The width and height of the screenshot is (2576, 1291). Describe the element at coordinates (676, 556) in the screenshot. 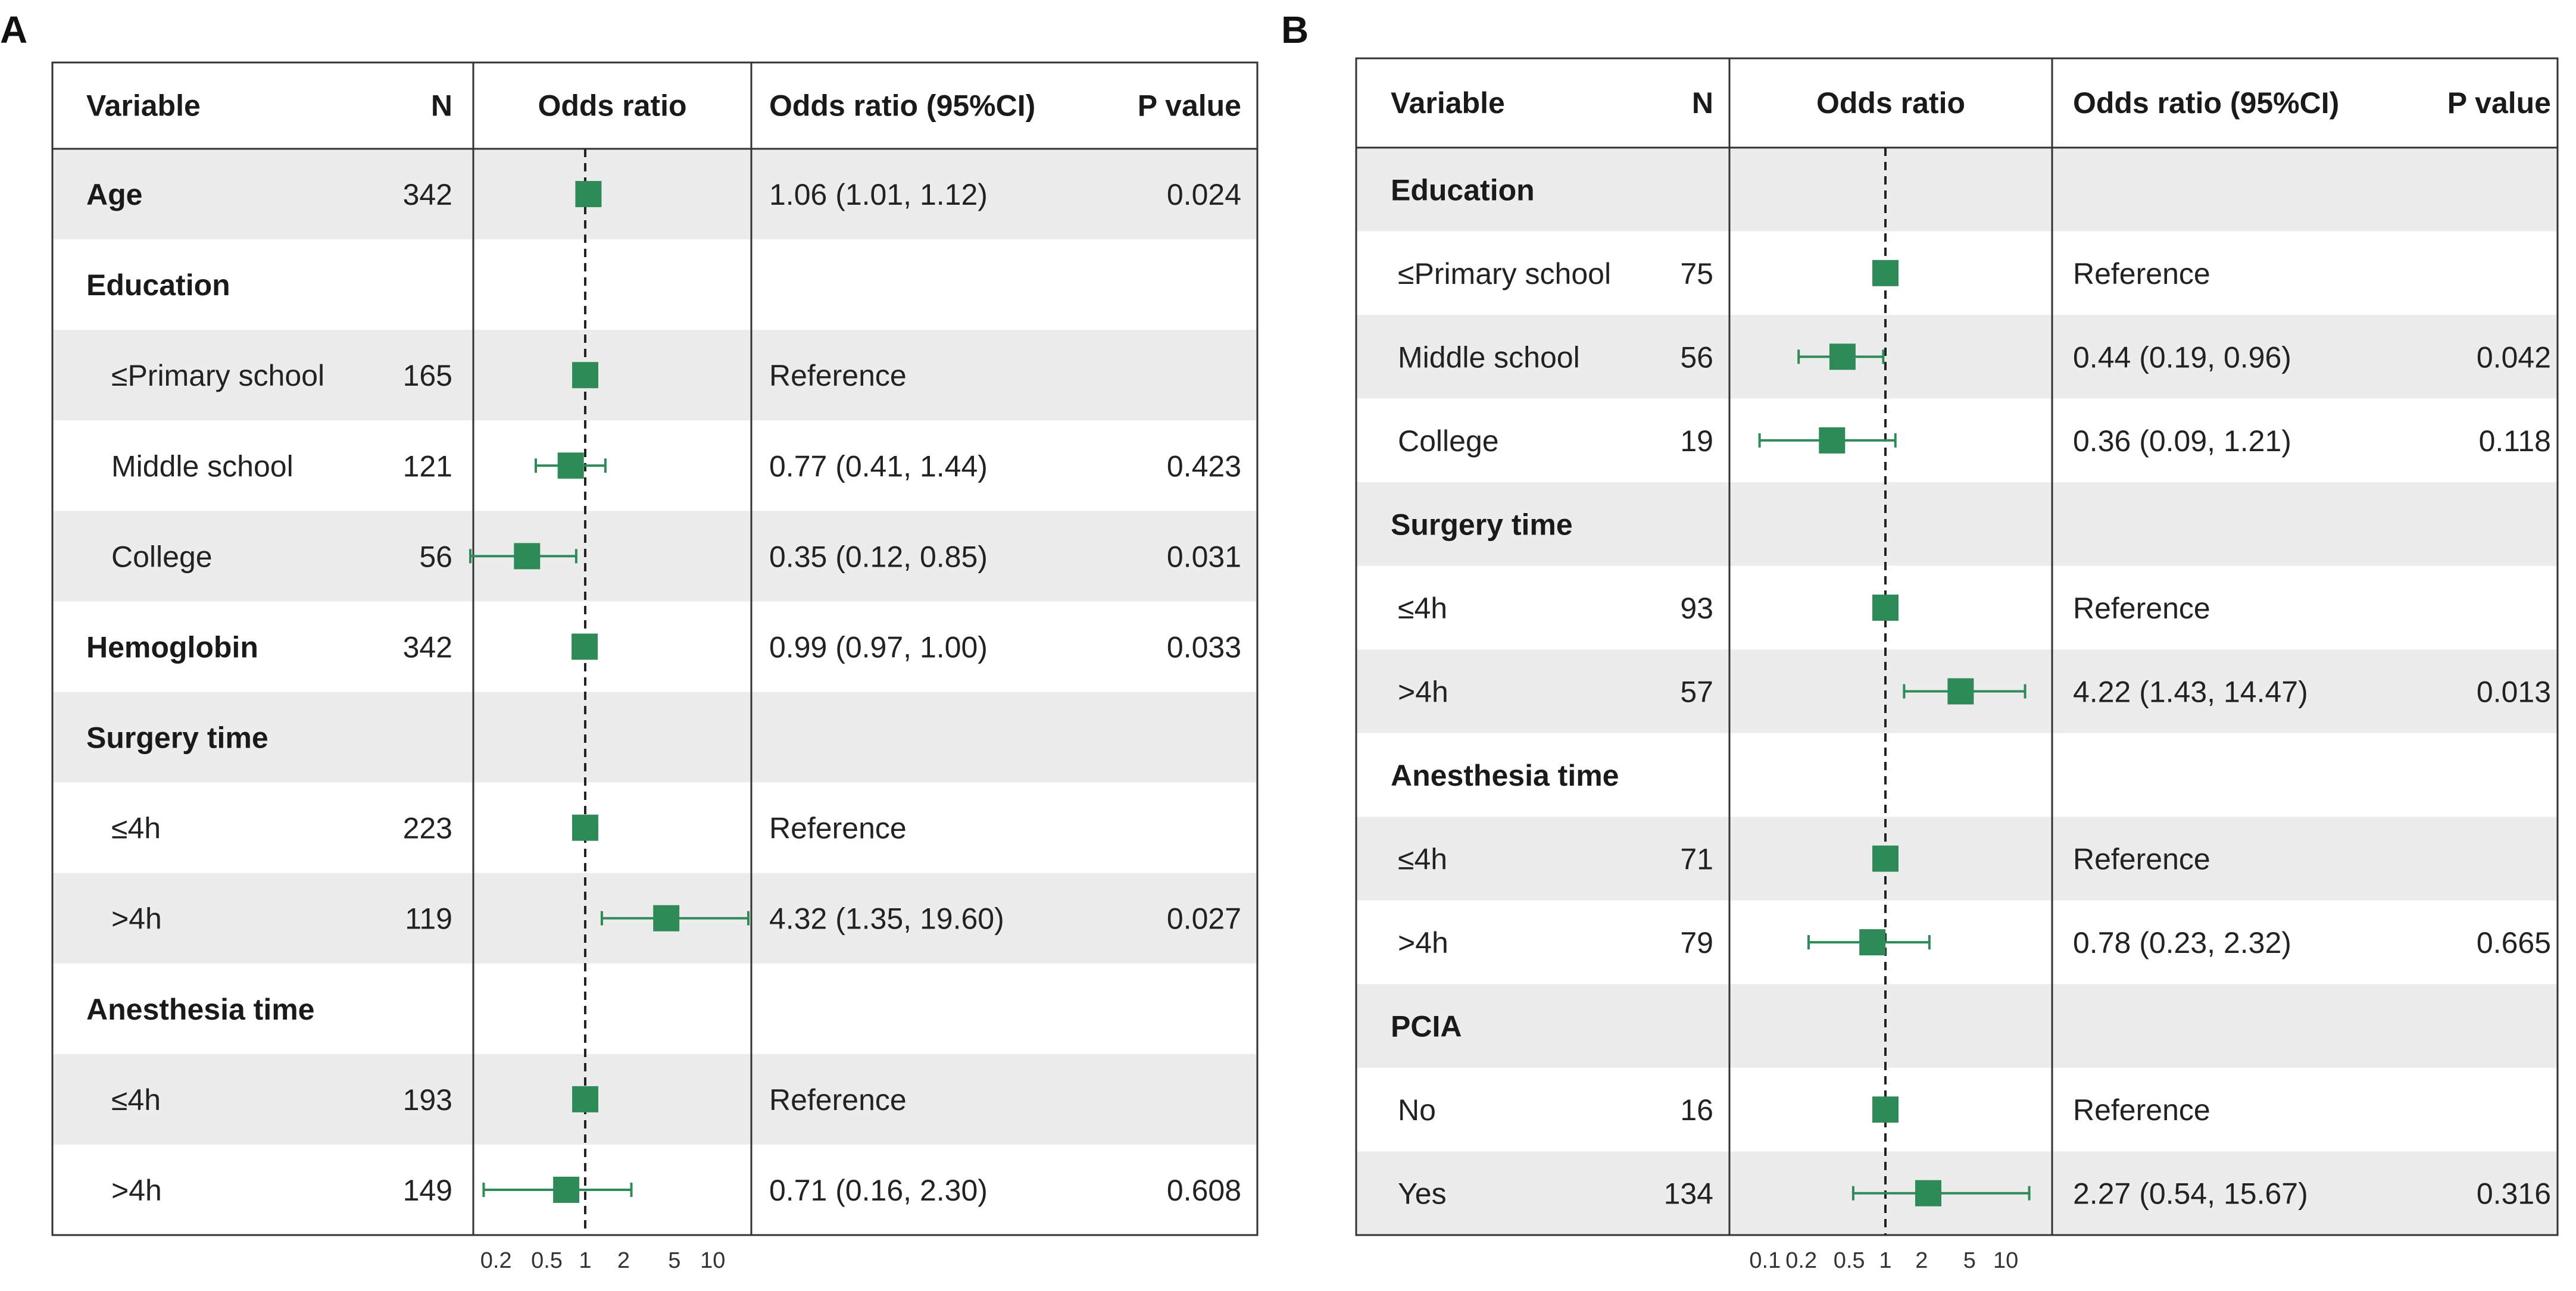

I see `table-row: College 56 0.35 (0.12, 0.85) 0.031` at that location.